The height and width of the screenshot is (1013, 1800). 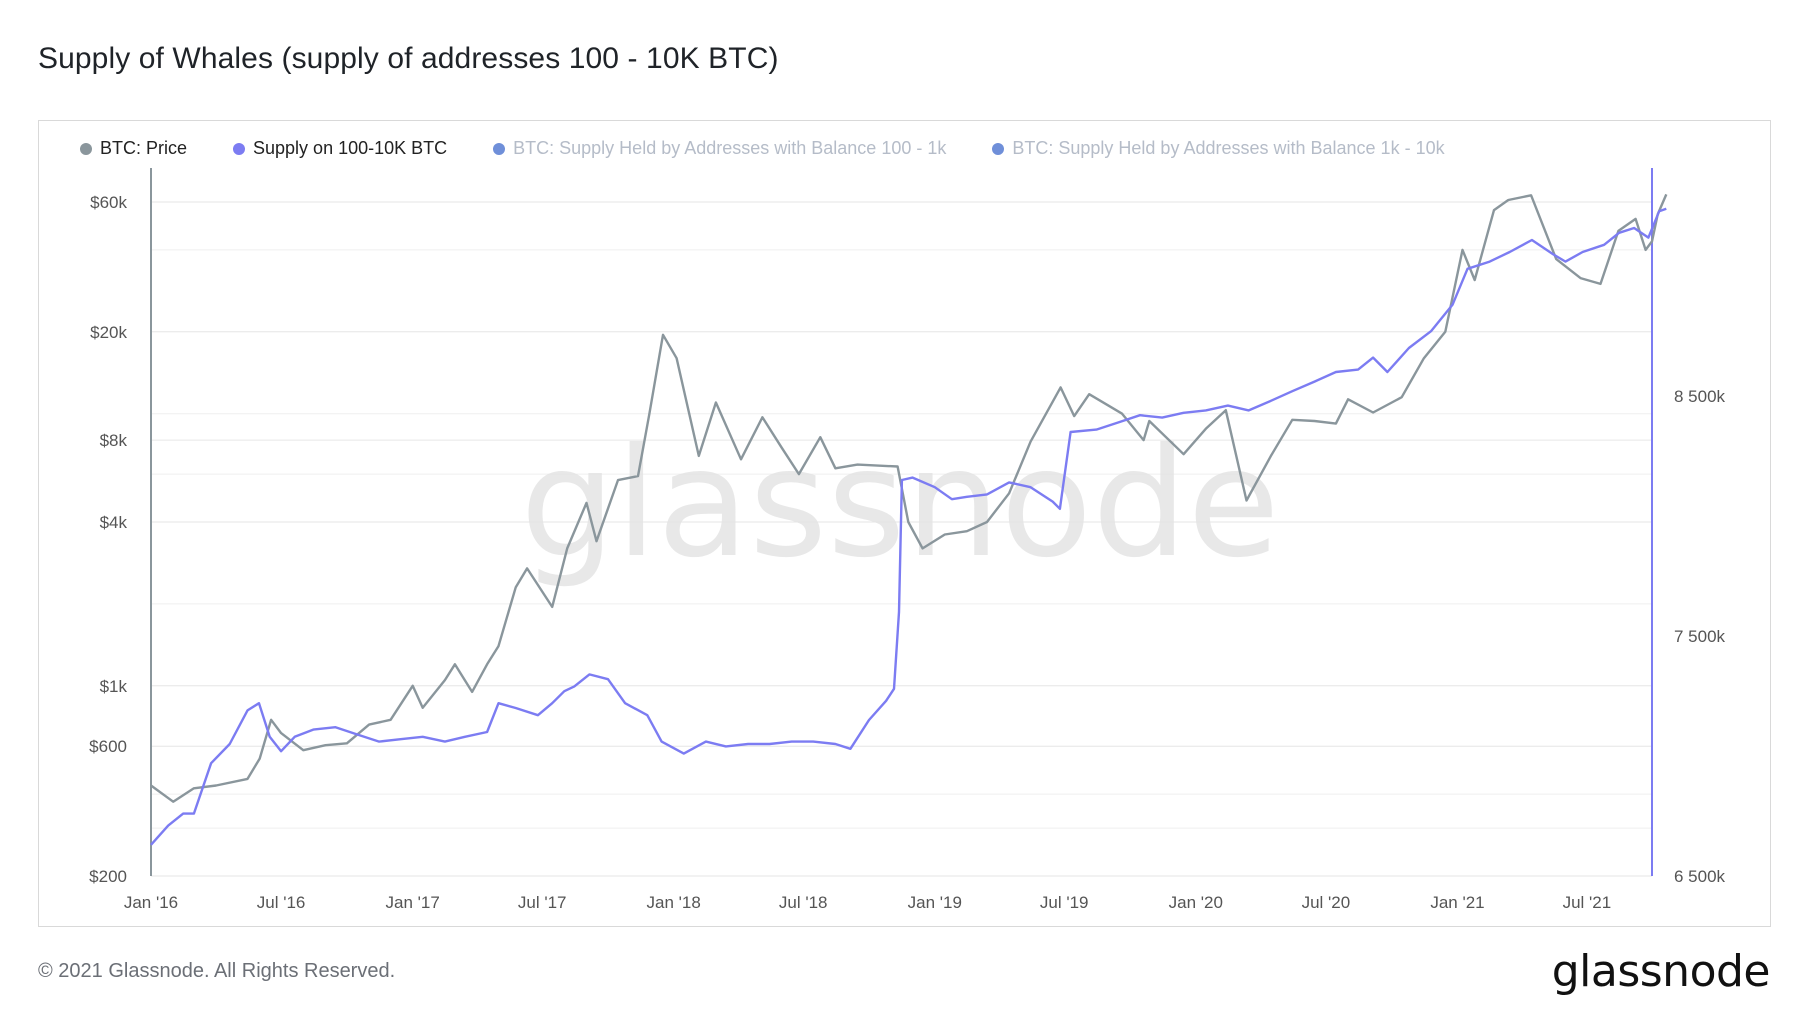 I want to click on y-axis-left-tick-label: $600, so click(x=108, y=746).